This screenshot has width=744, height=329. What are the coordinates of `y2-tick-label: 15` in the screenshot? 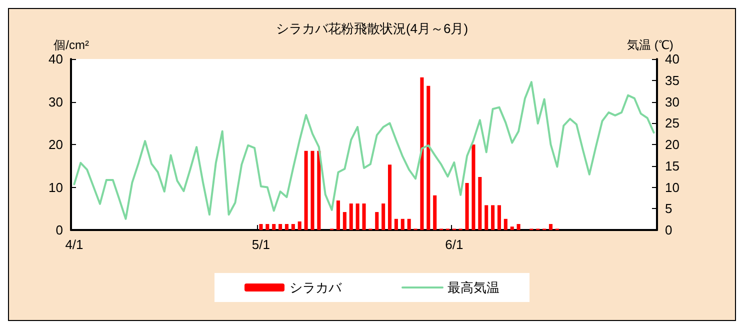 It's located at (672, 166).